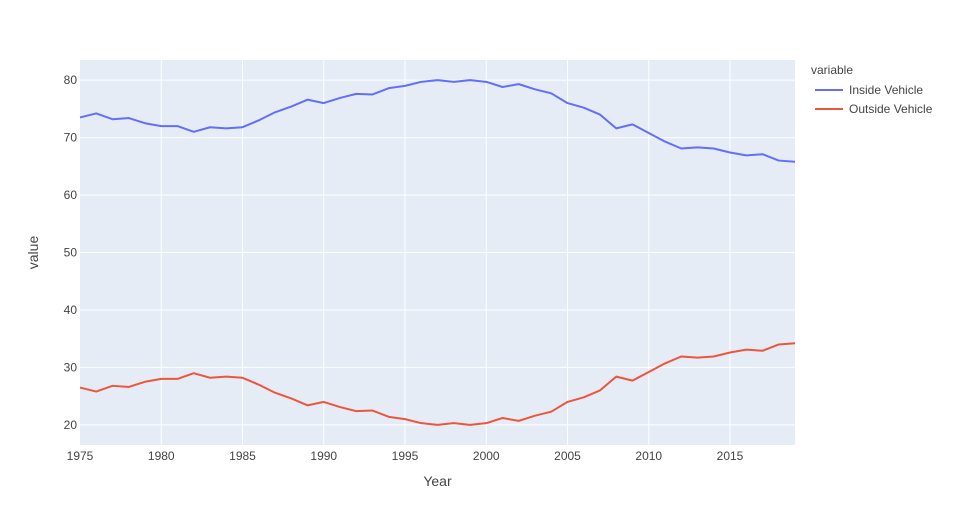  What do you see at coordinates (486, 456) in the screenshot?
I see `x-tick-label: 2000` at bounding box center [486, 456].